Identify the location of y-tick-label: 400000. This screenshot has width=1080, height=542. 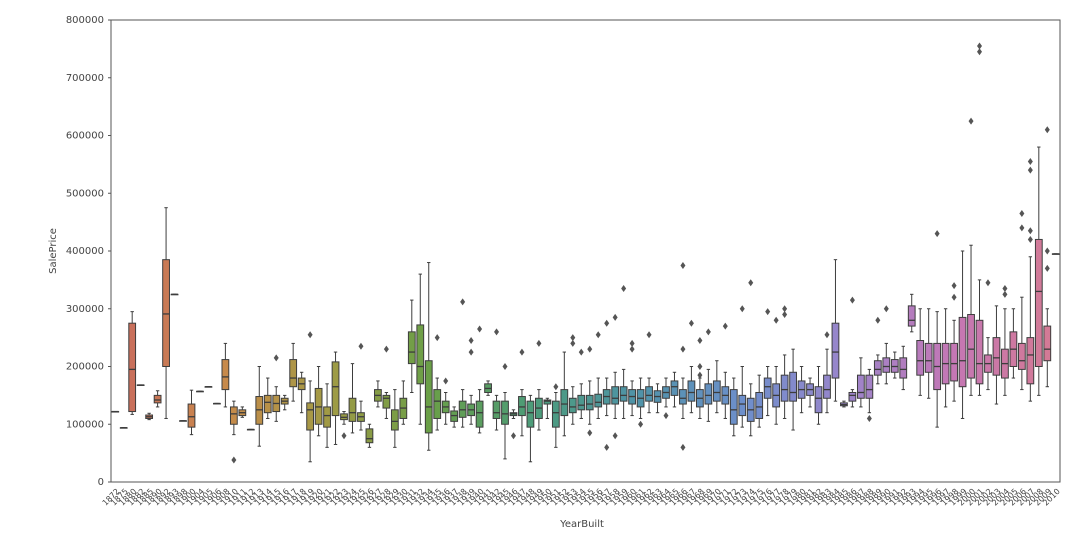
(85, 251).